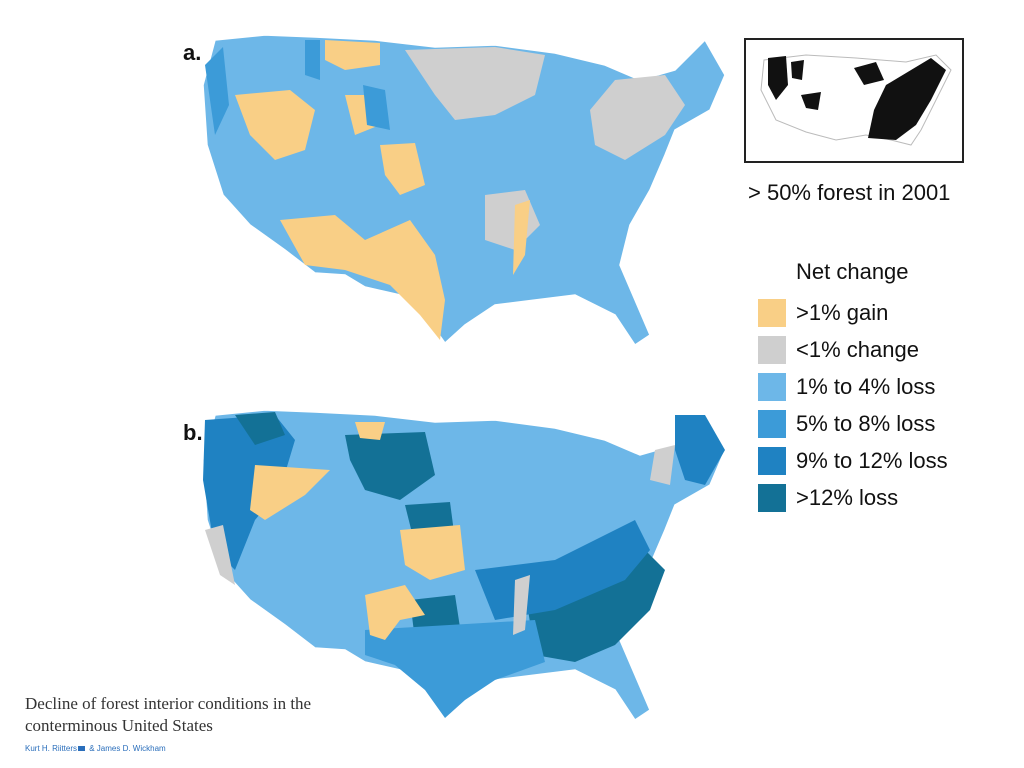 This screenshot has height=768, width=1024. Describe the element at coordinates (797, 70) in the screenshot. I see `inset-forest-northwest` at that location.